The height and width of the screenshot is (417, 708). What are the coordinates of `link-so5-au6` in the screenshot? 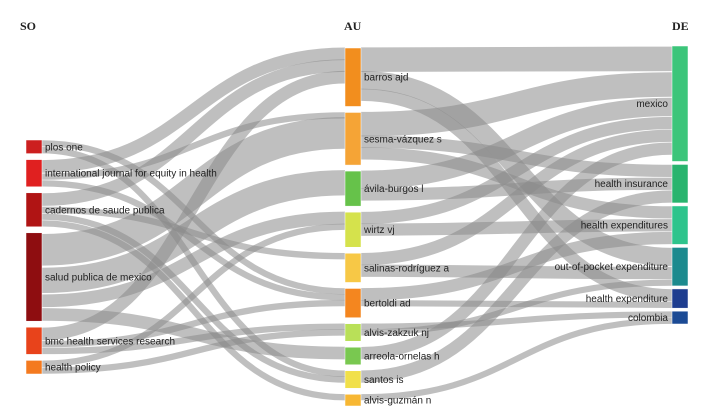 It's located at (193, 351).